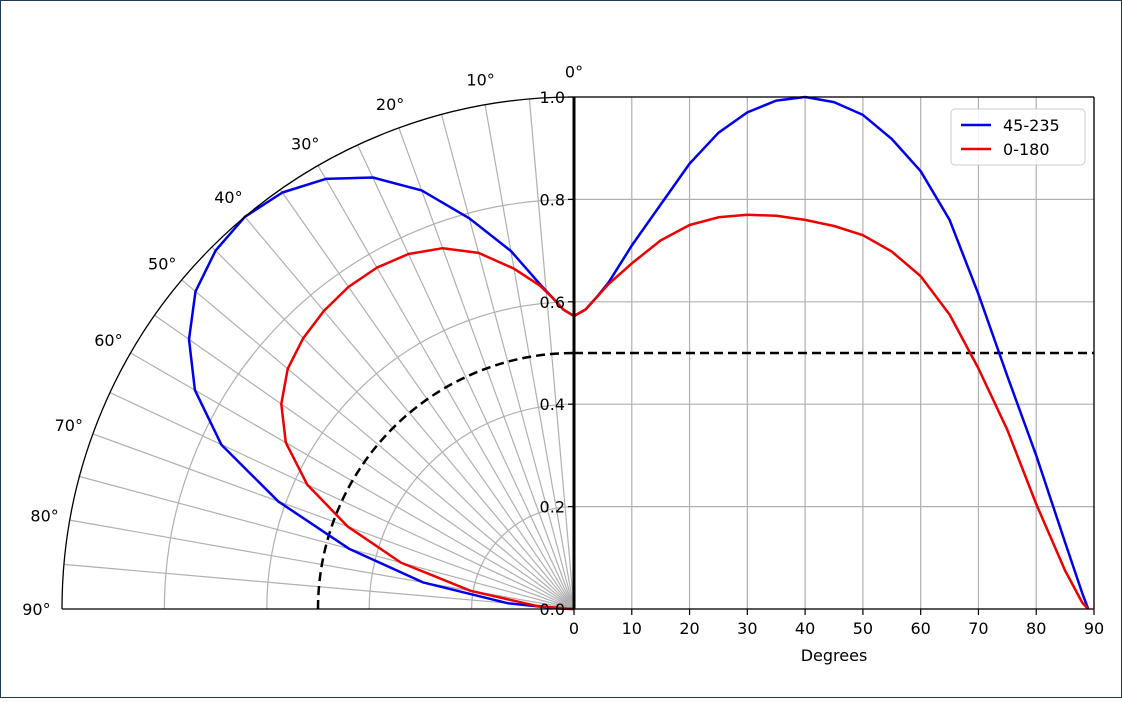  Describe the element at coordinates (805, 628) in the screenshot. I see `x-tick-label: 40` at that location.